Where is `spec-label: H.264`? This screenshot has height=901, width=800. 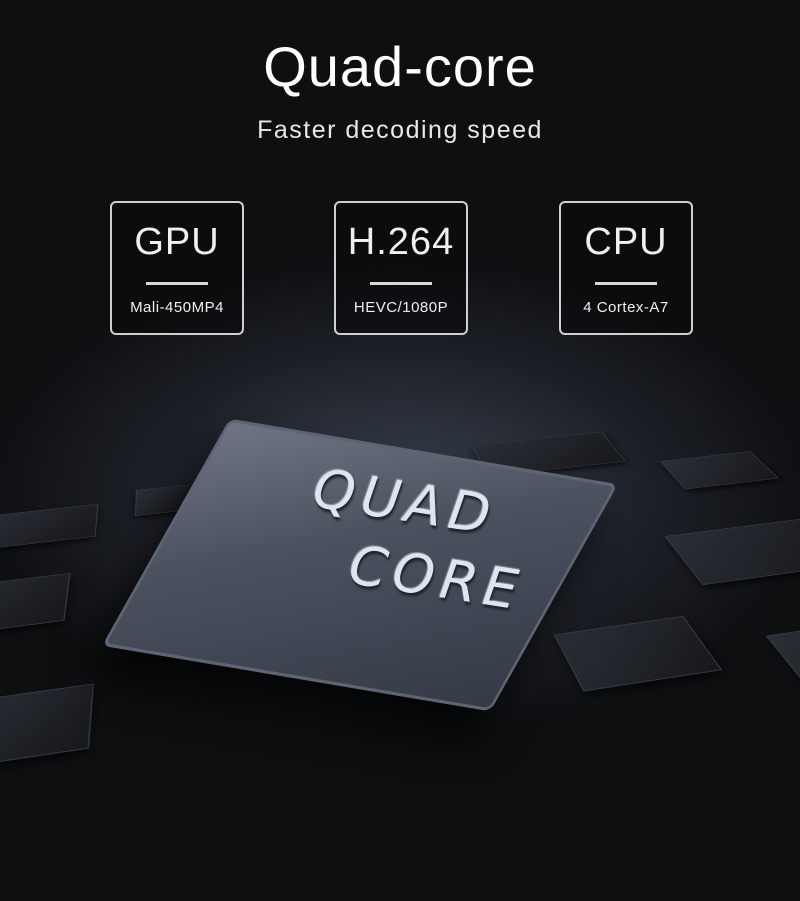
spec-label: H.264 is located at coordinates (401, 242).